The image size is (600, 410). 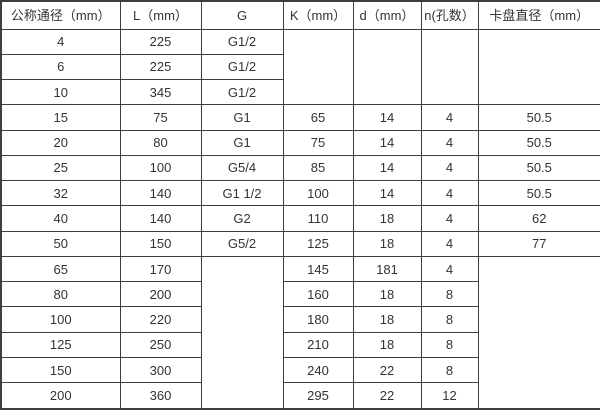 I want to click on table-cell: 200, so click(x=60, y=396).